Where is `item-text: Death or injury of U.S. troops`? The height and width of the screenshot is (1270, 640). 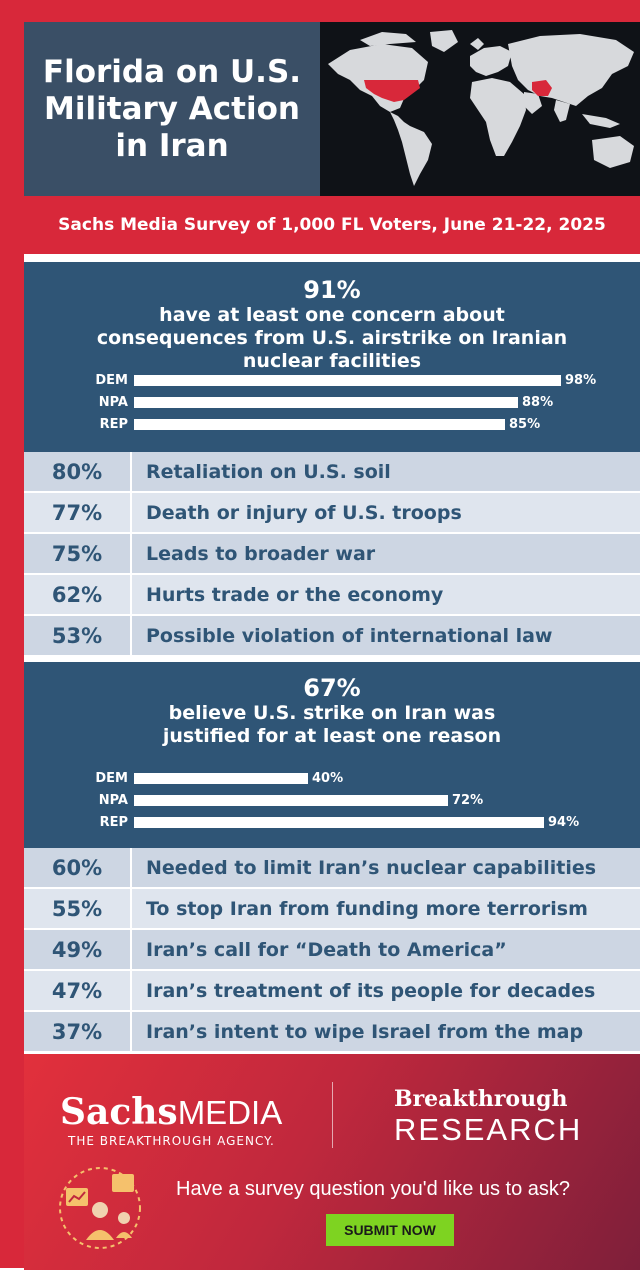 item-text: Death or injury of U.S. troops is located at coordinates (304, 512).